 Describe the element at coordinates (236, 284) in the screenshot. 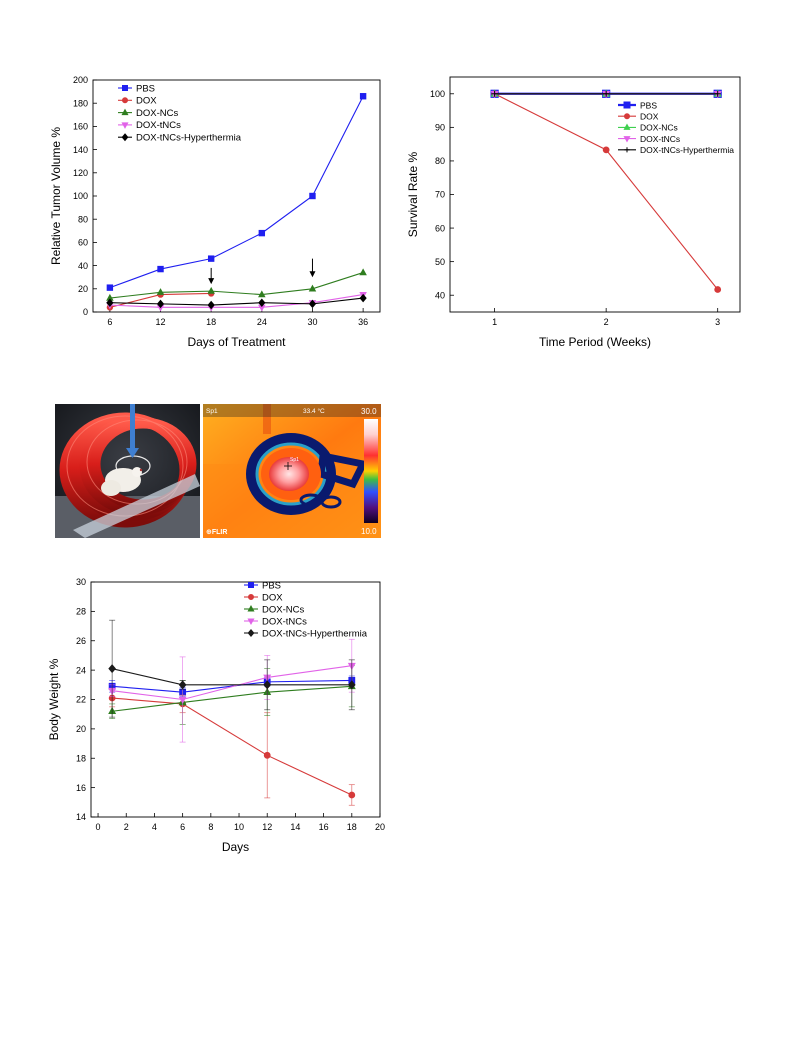

I see `series-dox-ncs` at that location.